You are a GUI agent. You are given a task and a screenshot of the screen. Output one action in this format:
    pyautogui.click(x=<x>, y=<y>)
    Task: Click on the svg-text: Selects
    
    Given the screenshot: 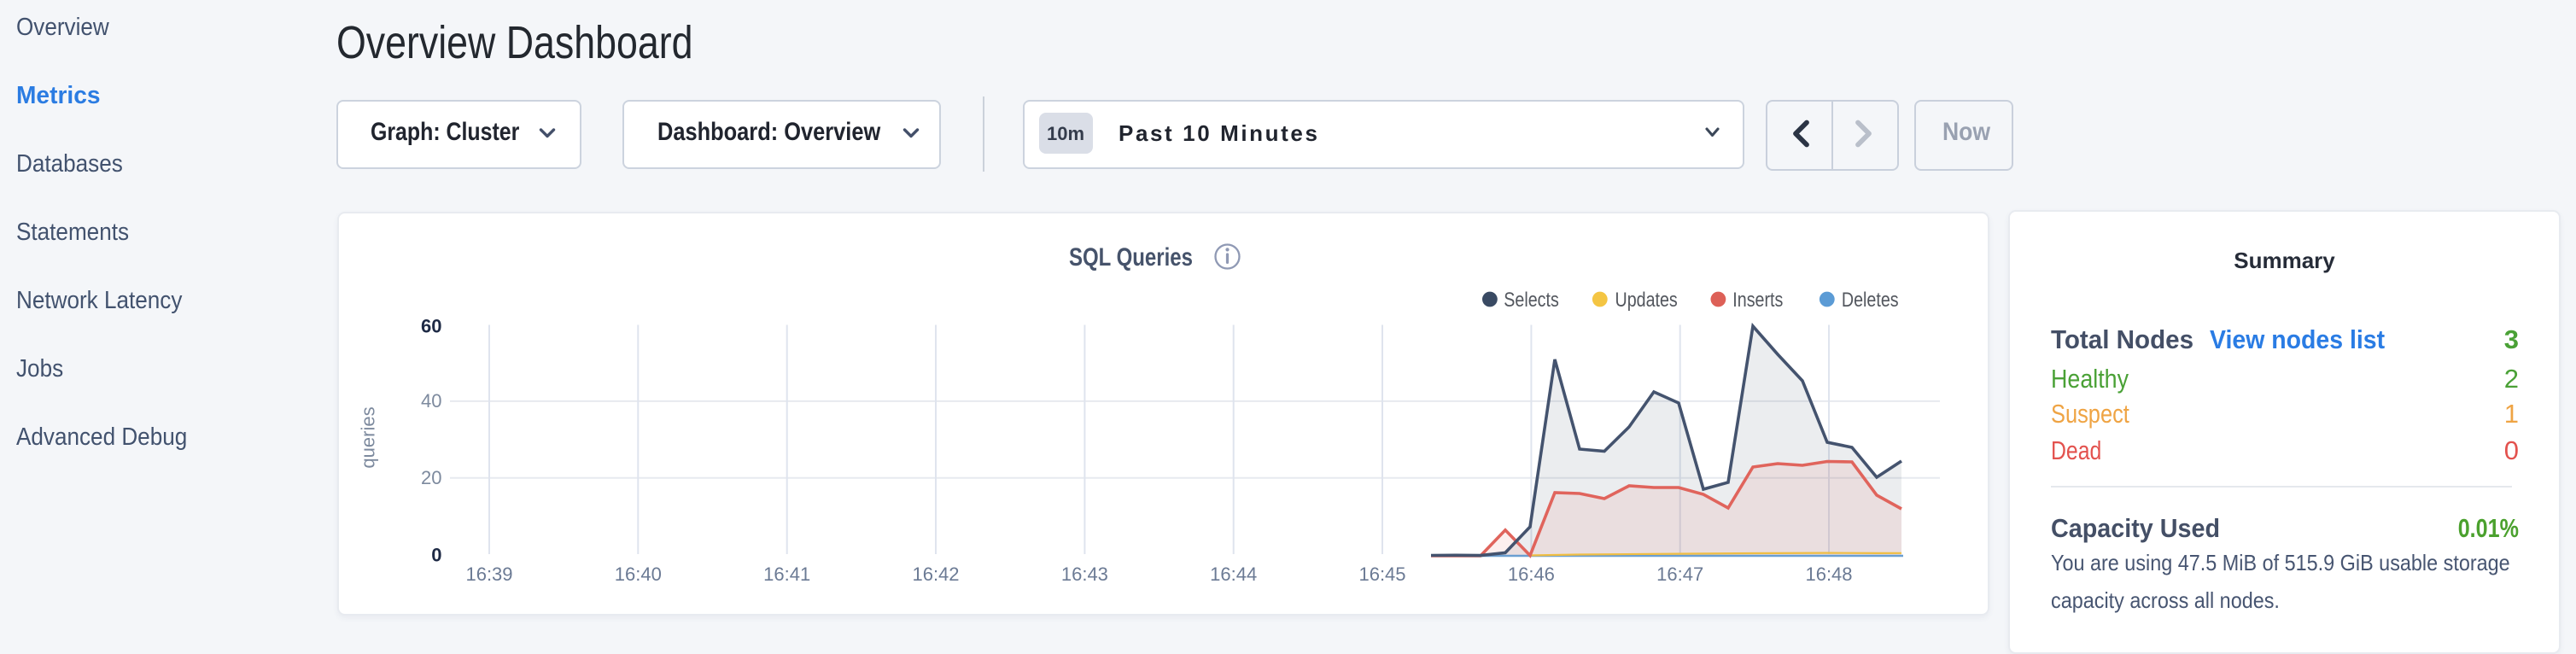 What is the action you would take?
    pyautogui.click(x=1531, y=299)
    